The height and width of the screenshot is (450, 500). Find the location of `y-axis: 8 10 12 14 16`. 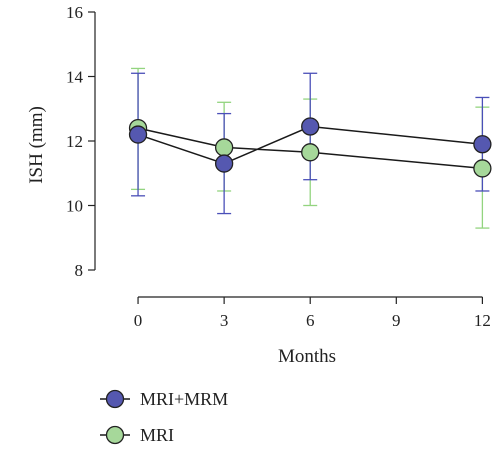

y-axis: 8 10 12 14 16 is located at coordinates (81, 141).